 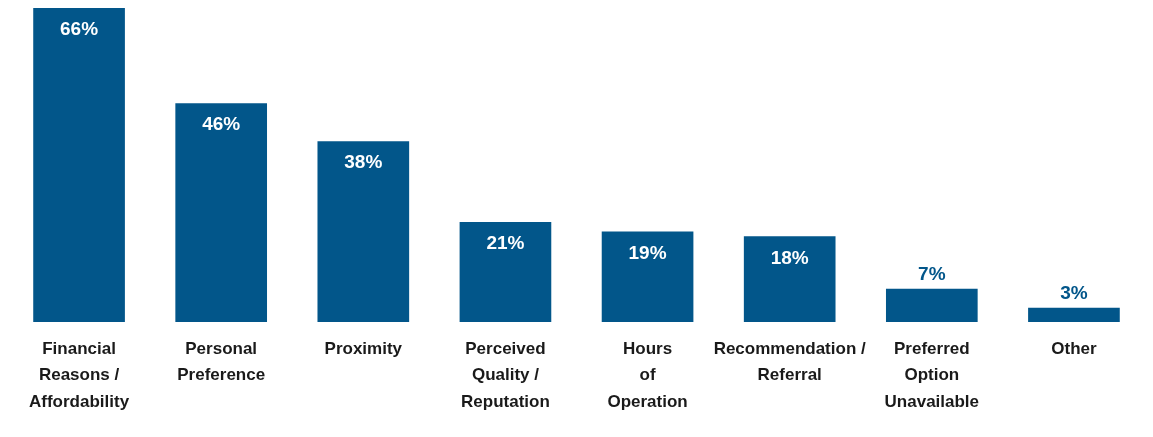 What do you see at coordinates (221, 361) in the screenshot?
I see `x-tick-label: Personal Preference` at bounding box center [221, 361].